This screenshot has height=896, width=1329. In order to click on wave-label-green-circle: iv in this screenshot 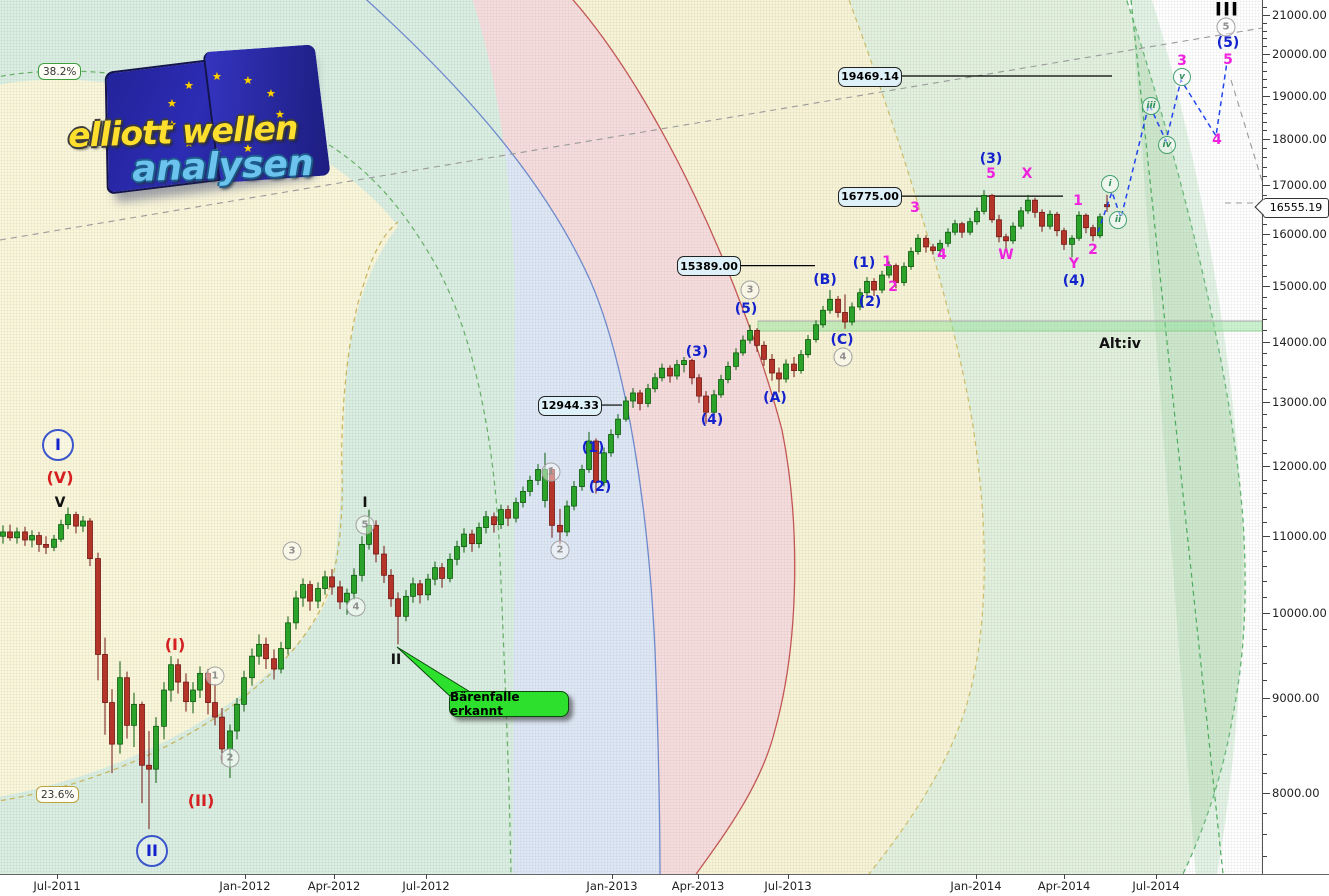, I will do `click(1167, 145)`.